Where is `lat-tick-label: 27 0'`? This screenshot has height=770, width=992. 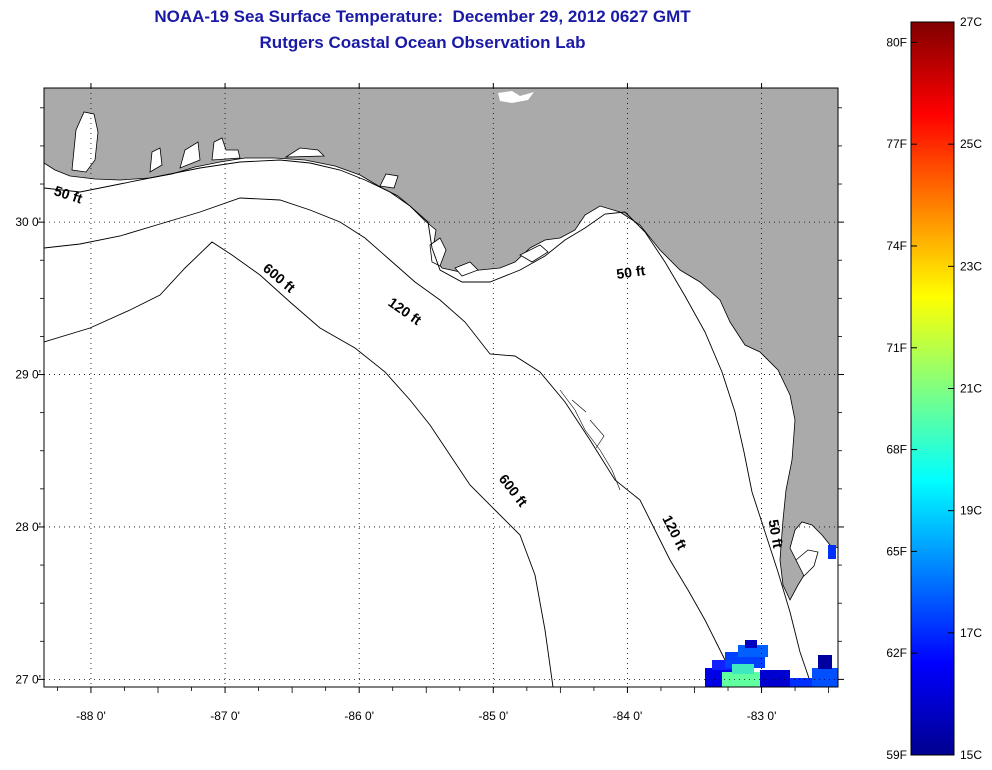 lat-tick-label: 27 0' is located at coordinates (28, 679).